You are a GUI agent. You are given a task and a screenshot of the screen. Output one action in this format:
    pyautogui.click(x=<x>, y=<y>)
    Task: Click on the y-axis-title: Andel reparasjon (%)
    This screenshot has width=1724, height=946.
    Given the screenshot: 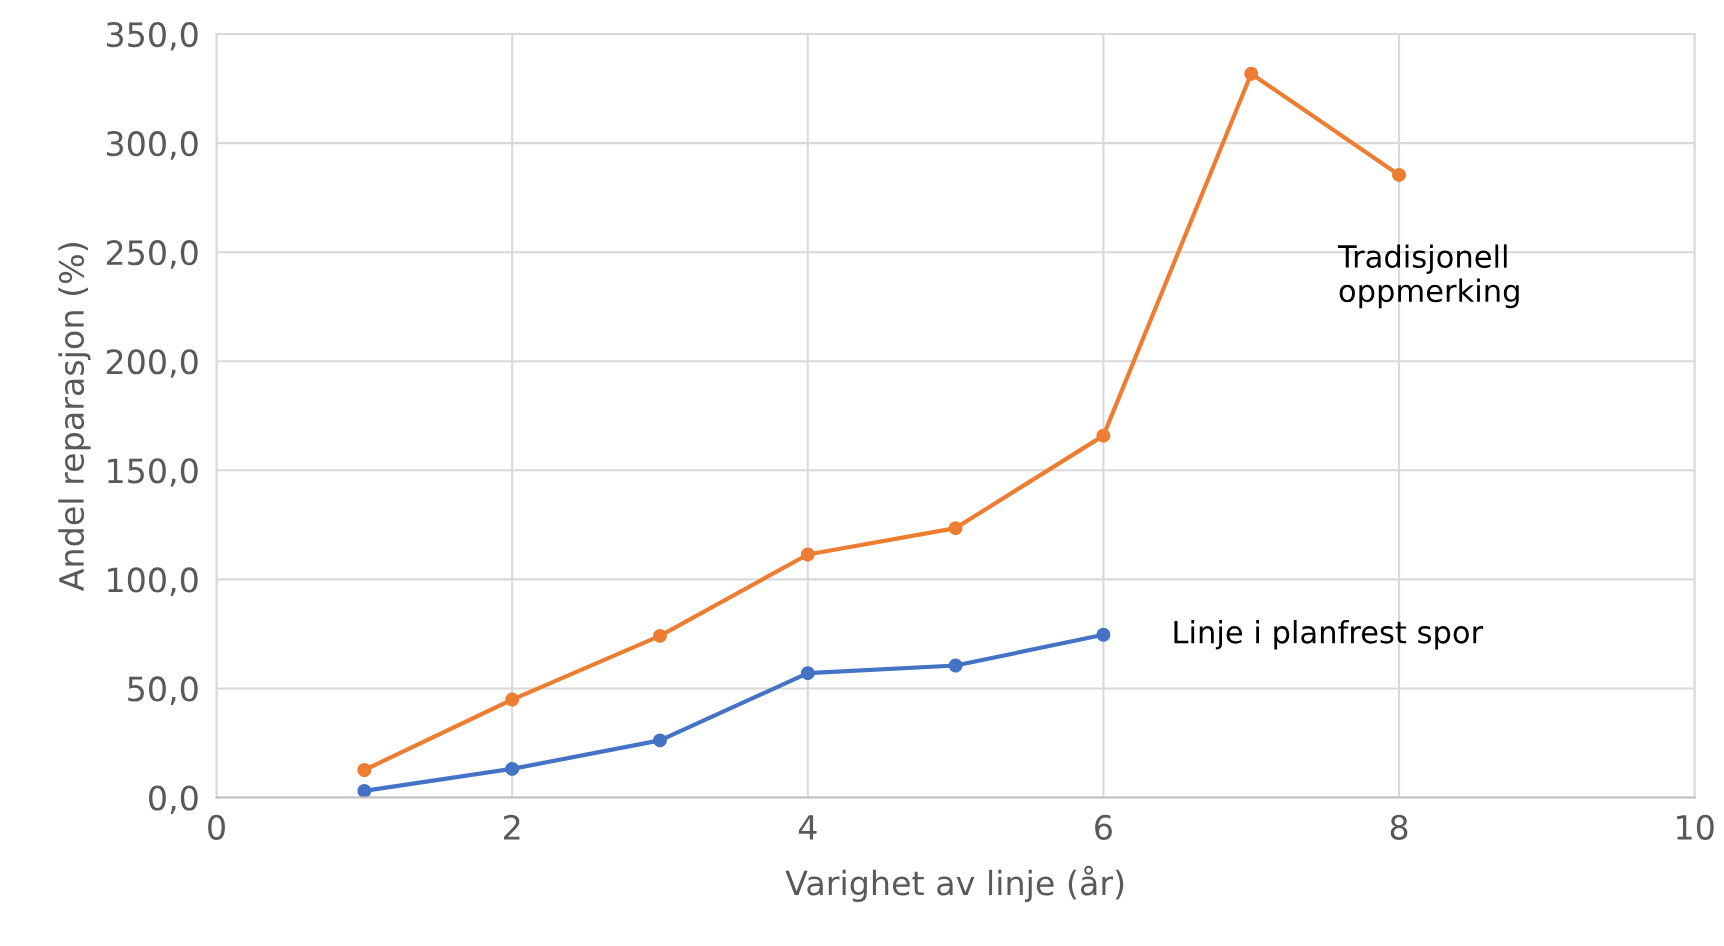 What is the action you would take?
    pyautogui.click(x=74, y=417)
    